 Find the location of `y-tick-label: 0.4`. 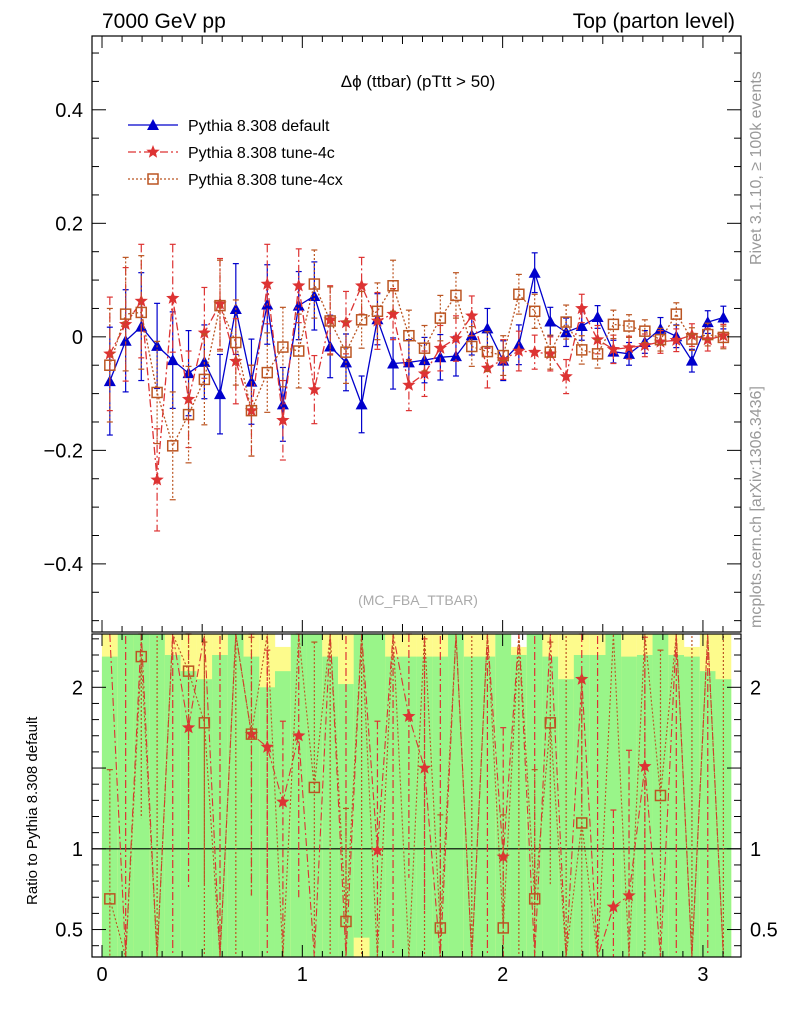

y-tick-label: 0.4 is located at coordinates (69, 111).